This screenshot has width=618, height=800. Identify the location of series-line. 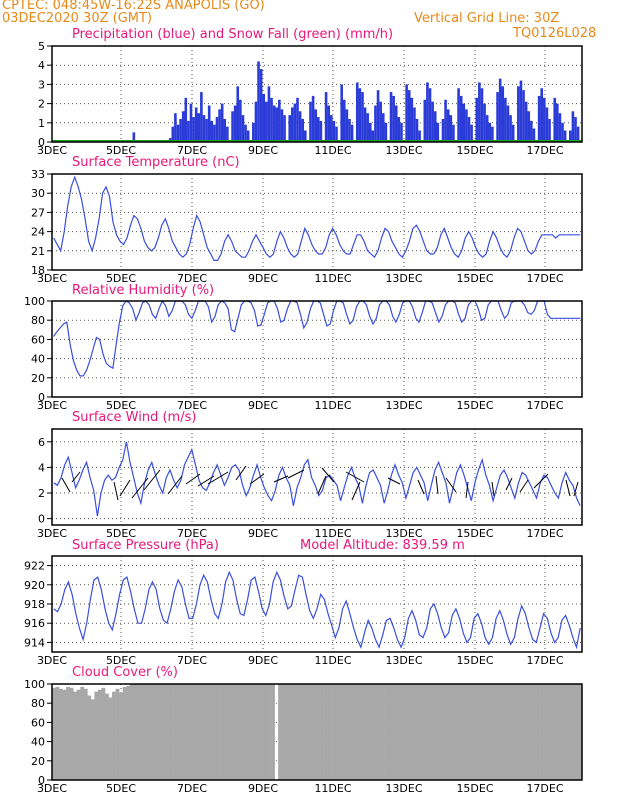
(317, 479).